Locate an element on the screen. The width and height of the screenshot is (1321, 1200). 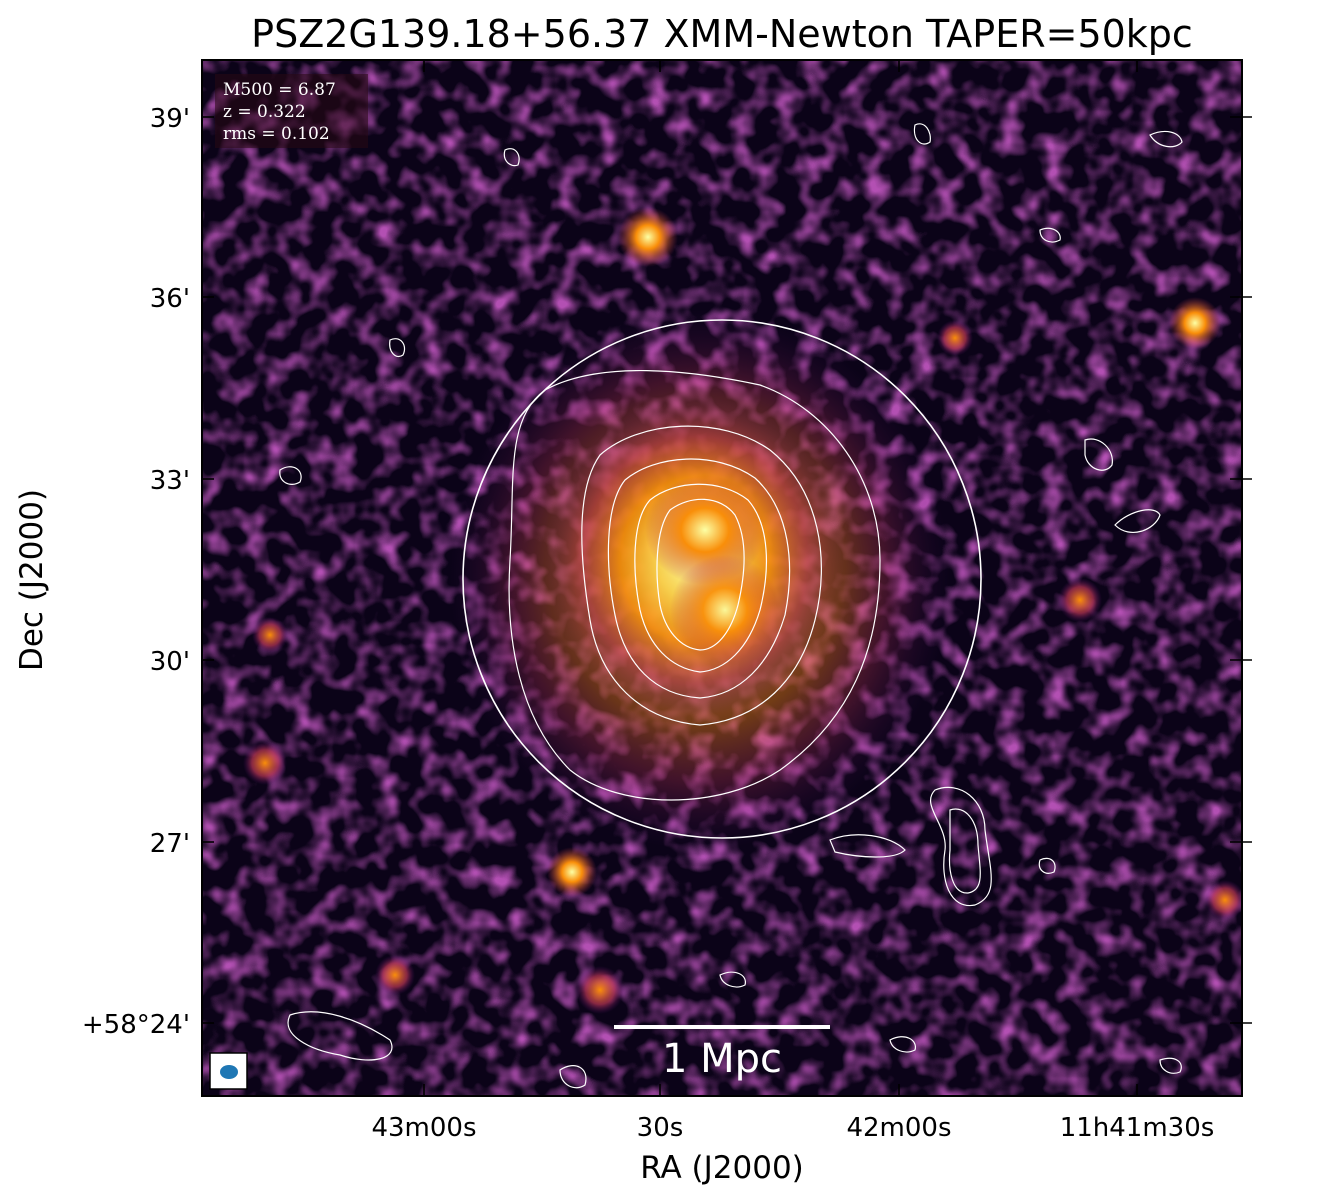
x-tick-label: 30s is located at coordinates (660, 1128).